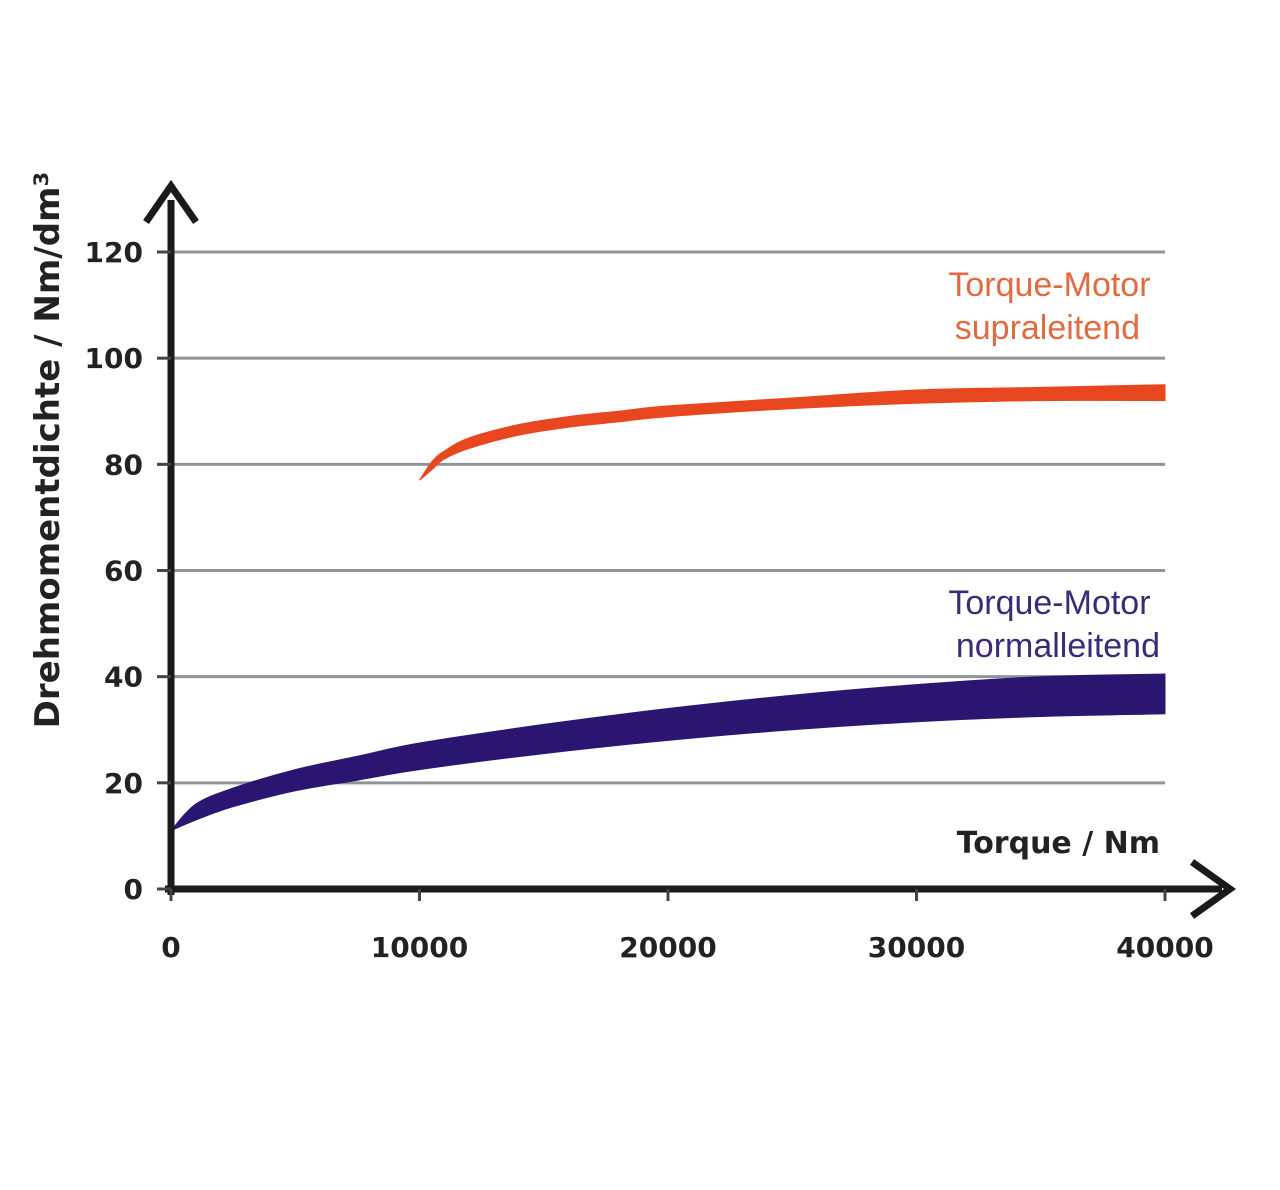 Image resolution: width=1280 pixels, height=1190 pixels. I want to click on x-axis-title: Torque / Nm, so click(1058, 843).